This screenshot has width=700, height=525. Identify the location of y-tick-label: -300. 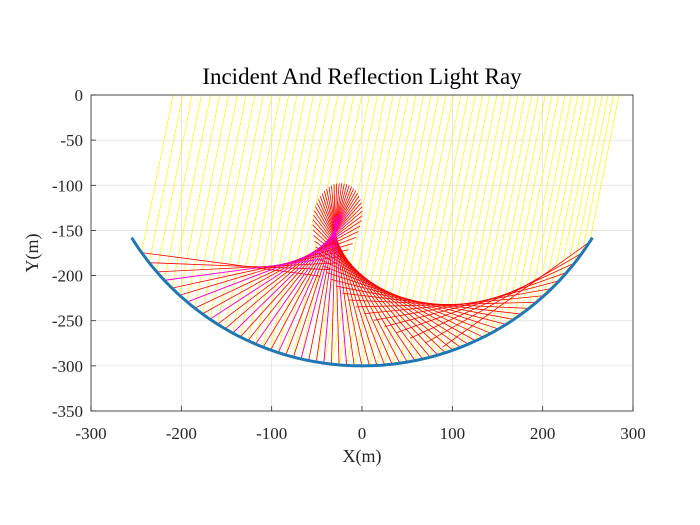
(67, 366).